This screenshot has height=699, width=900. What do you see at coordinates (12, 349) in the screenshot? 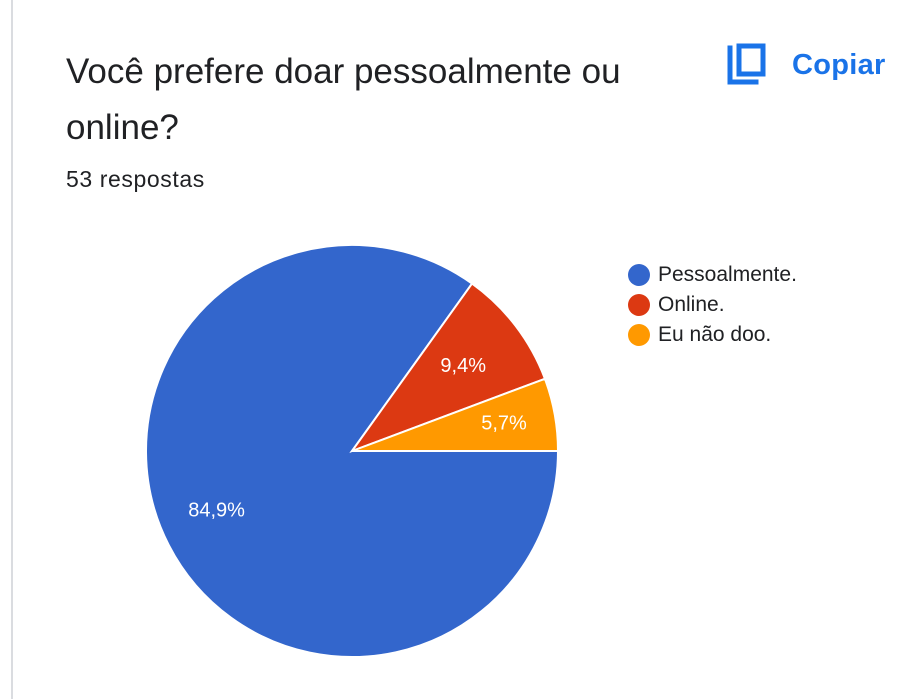
I see `card-left-border` at bounding box center [12, 349].